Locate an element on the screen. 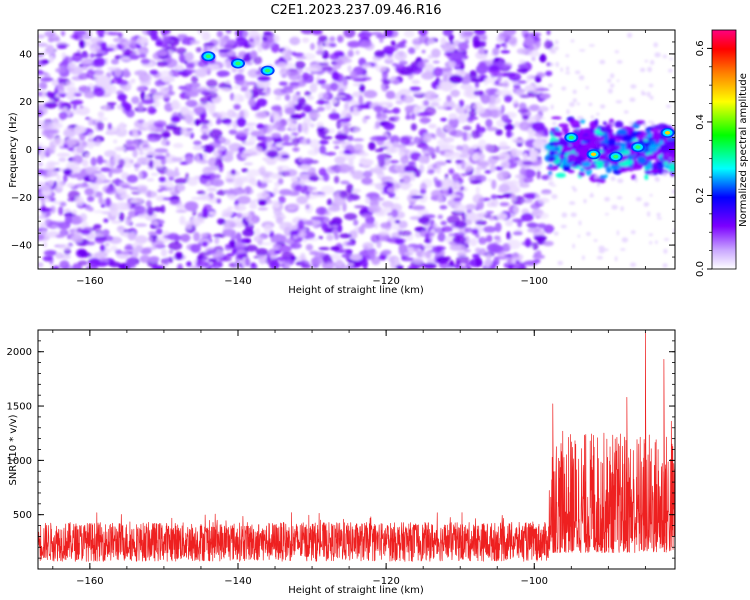 The width and height of the screenshot is (750, 600). colorbar-tick-label: 0.4 is located at coordinates (700, 122).